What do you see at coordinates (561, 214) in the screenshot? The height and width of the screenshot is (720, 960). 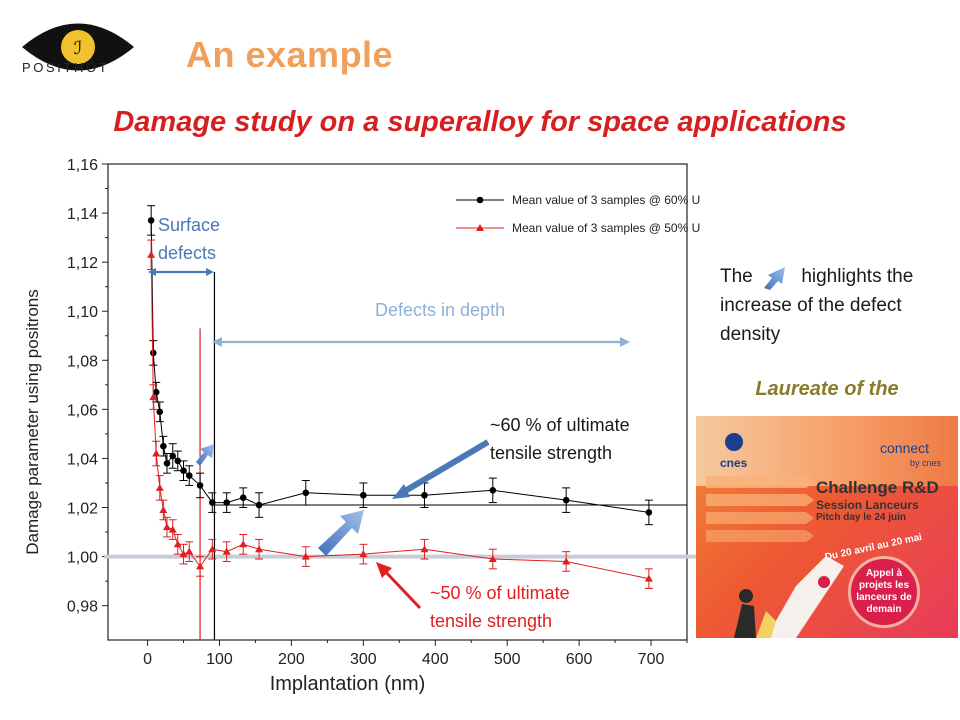 I see `legend-box` at bounding box center [561, 214].